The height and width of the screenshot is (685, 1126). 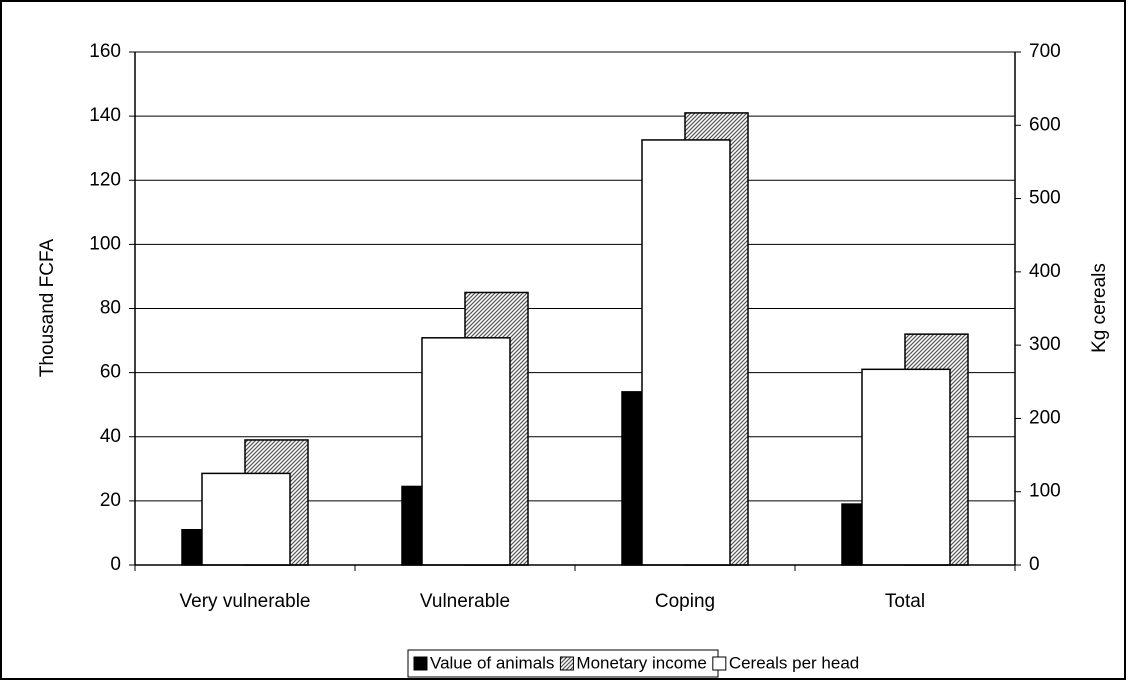 I want to click on y-tick-label: 80, so click(x=110, y=308).